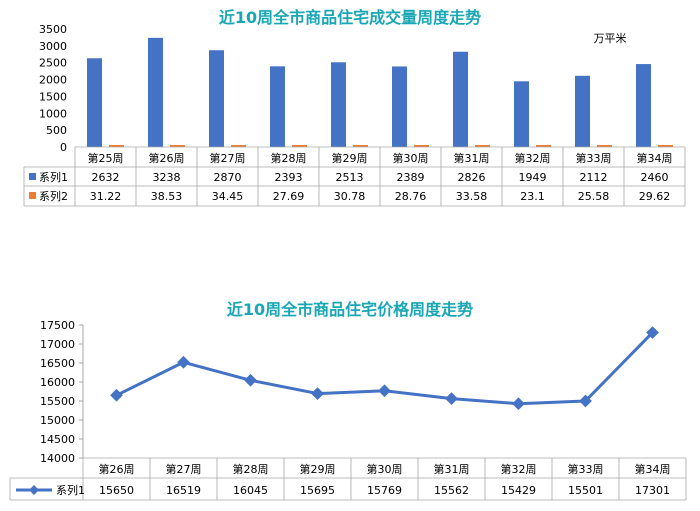 Image resolution: width=700 pixels, height=511 pixels. Describe the element at coordinates (652, 490) in the screenshot. I see `chart2-data-label: 17301` at that location.